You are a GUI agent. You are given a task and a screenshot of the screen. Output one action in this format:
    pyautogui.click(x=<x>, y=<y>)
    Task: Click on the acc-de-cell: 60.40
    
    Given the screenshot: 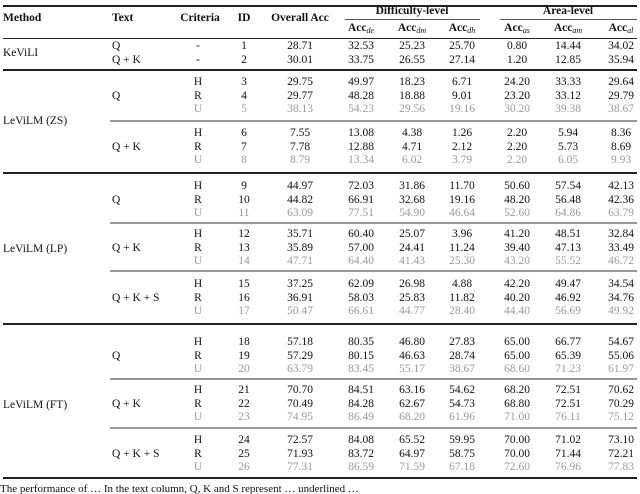 What is the action you would take?
    pyautogui.click(x=361, y=234)
    